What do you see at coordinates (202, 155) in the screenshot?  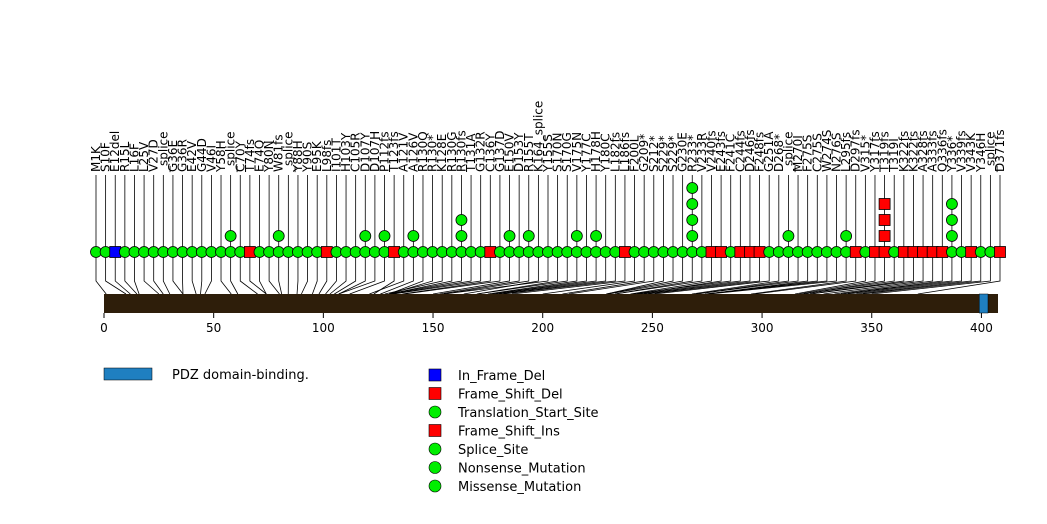 I see `mutation-label: G44D` at bounding box center [202, 155].